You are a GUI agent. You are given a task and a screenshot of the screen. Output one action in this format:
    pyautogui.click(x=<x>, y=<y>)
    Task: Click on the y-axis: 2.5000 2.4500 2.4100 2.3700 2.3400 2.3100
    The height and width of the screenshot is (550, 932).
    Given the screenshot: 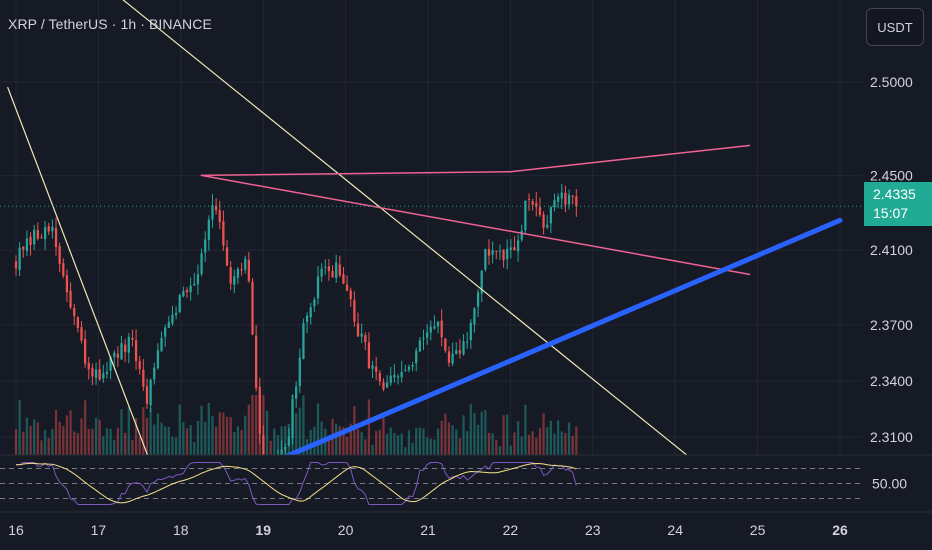 What is the action you would take?
    pyautogui.click(x=891, y=259)
    